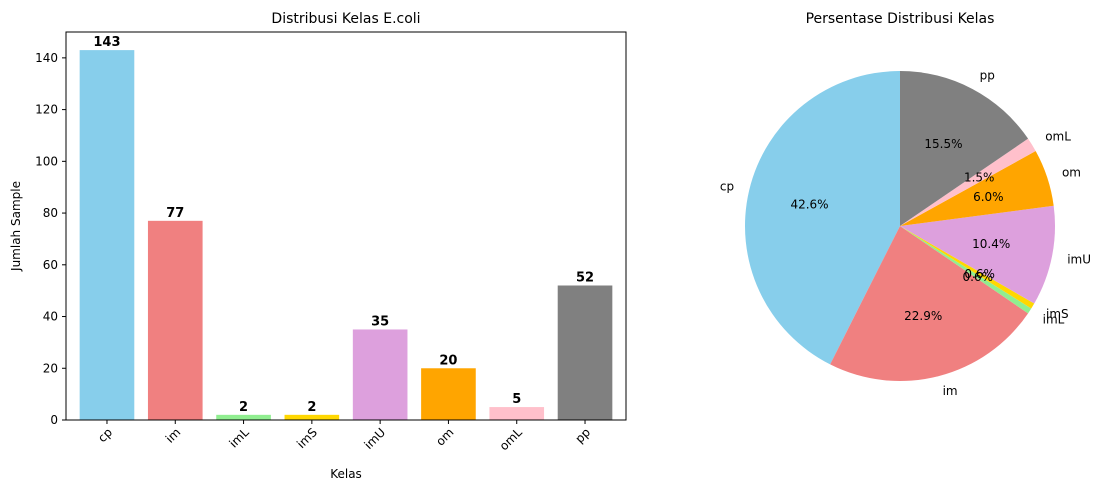  What do you see at coordinates (979, 177) in the screenshot?
I see `pie-percent-omL: 1.5%` at bounding box center [979, 177].